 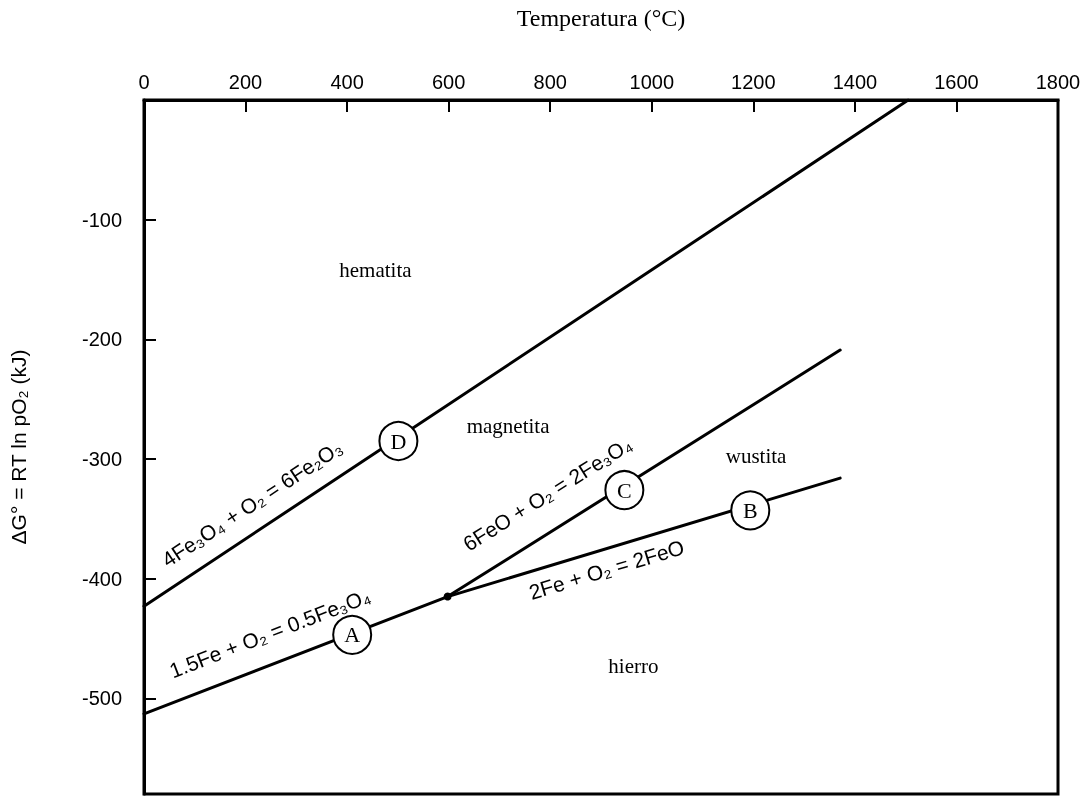 What do you see at coordinates (756, 456) in the screenshot?
I see `annotation: wustita` at bounding box center [756, 456].